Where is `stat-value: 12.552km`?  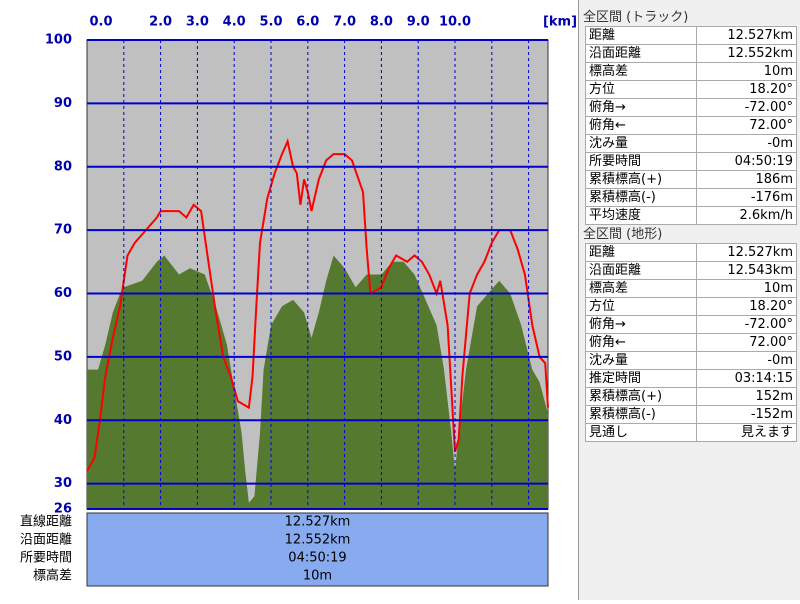
stat-value: 12.552km is located at coordinates (746, 53).